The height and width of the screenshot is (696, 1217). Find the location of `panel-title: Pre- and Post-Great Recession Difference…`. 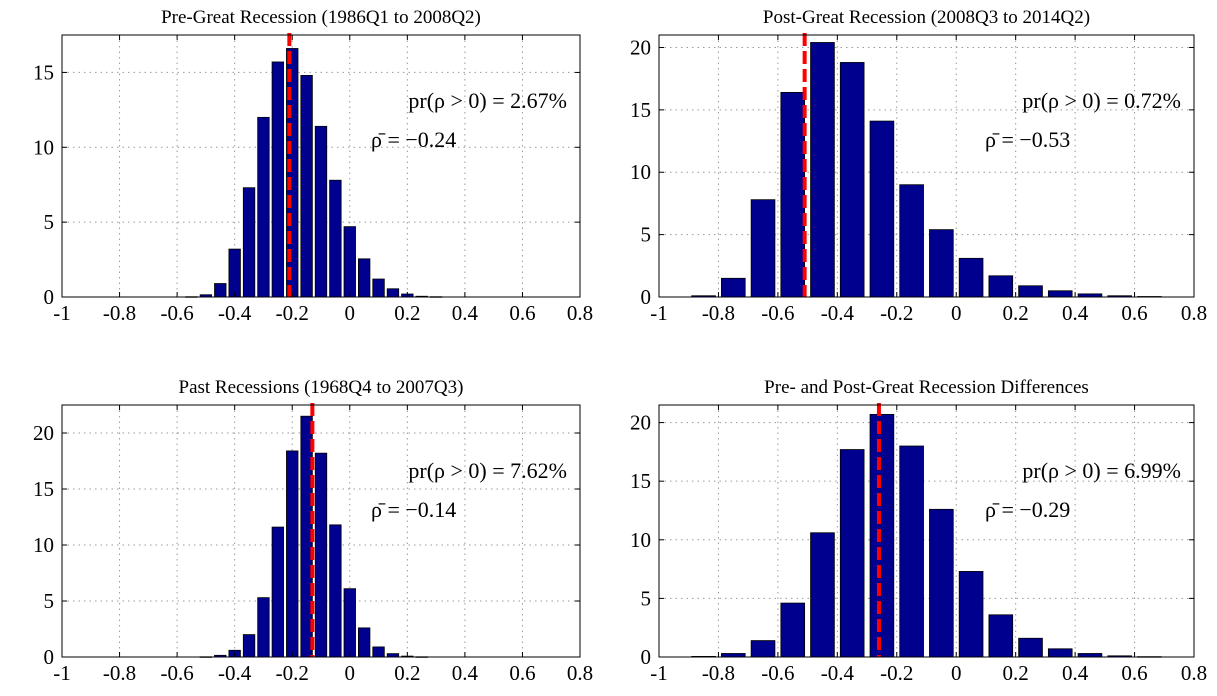

panel-title: Pre- and Post-Great Recession Difference… is located at coordinates (926, 387).